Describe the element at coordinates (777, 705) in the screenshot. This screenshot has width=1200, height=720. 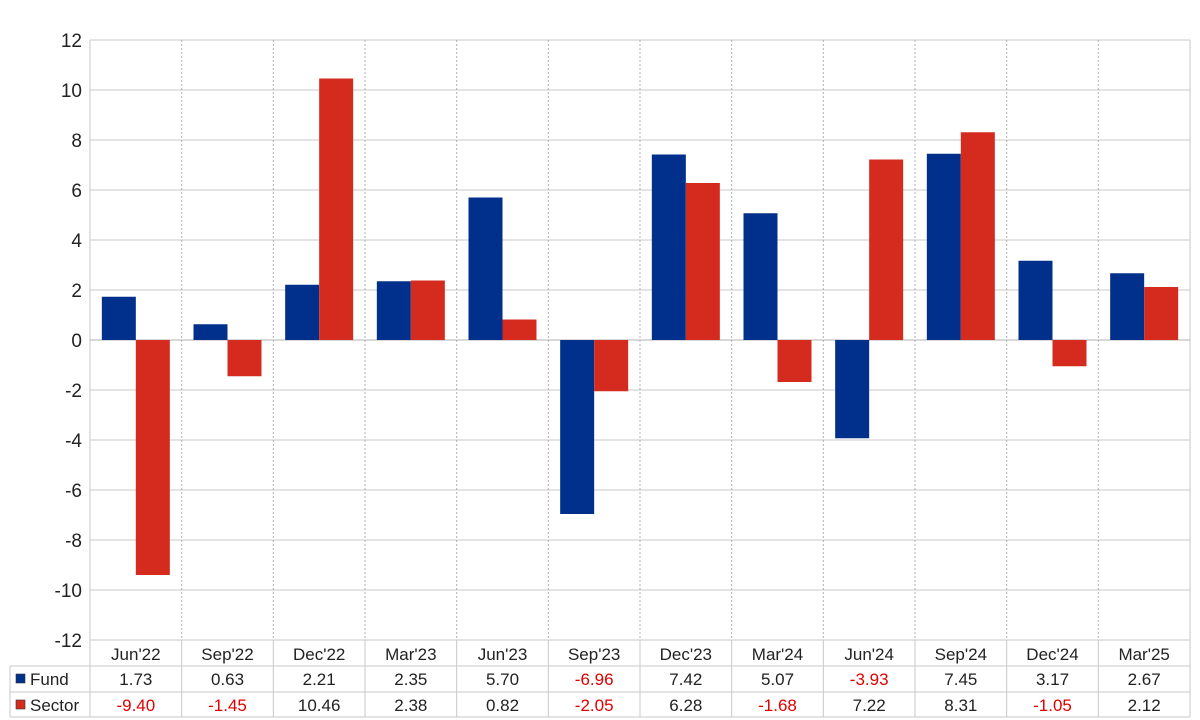
I see `data-label-sector: -1.68` at that location.